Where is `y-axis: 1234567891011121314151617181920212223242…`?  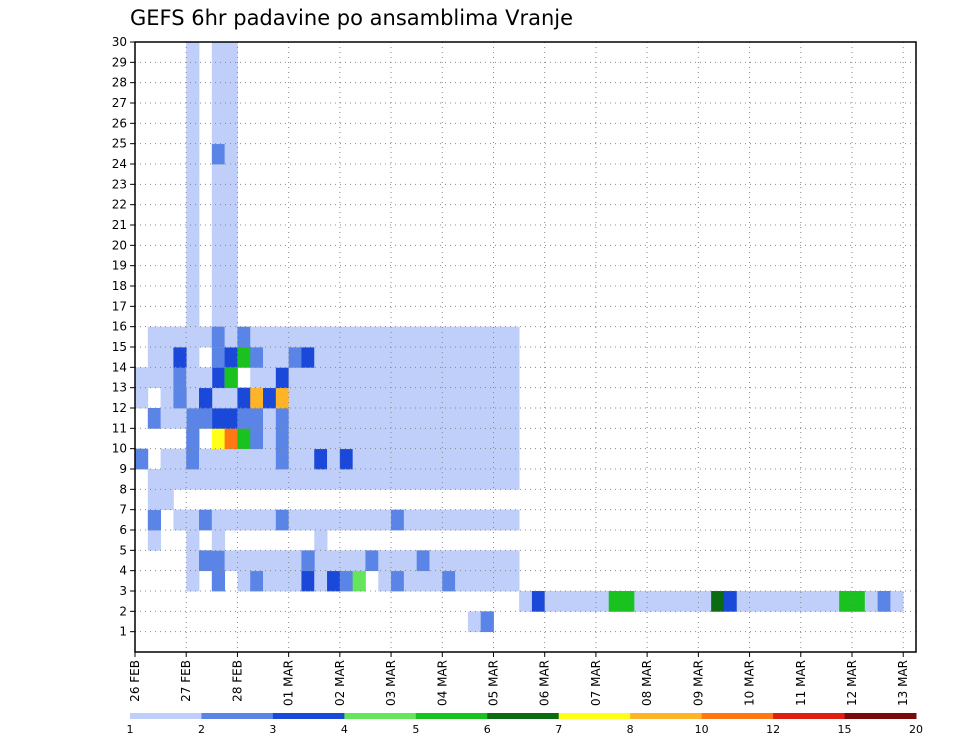
y-axis: 1234567891011121314151617181920212223242… is located at coordinates (123, 337).